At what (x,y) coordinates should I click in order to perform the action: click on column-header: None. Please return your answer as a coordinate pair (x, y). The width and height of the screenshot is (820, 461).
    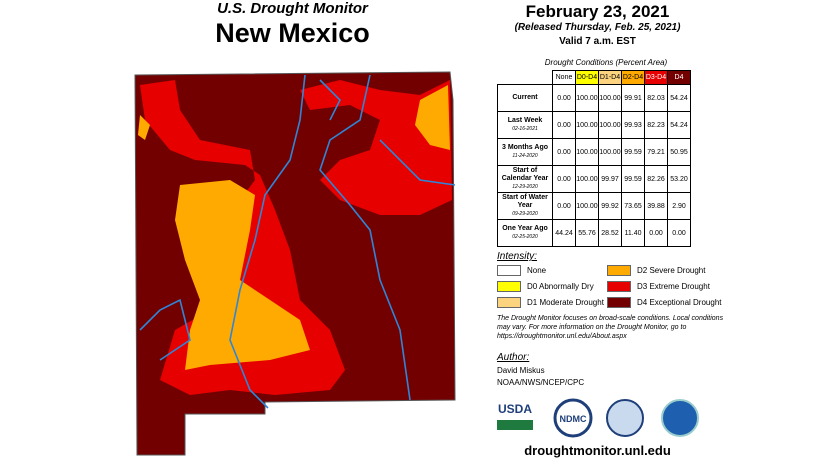
    Looking at the image, I should click on (564, 77).